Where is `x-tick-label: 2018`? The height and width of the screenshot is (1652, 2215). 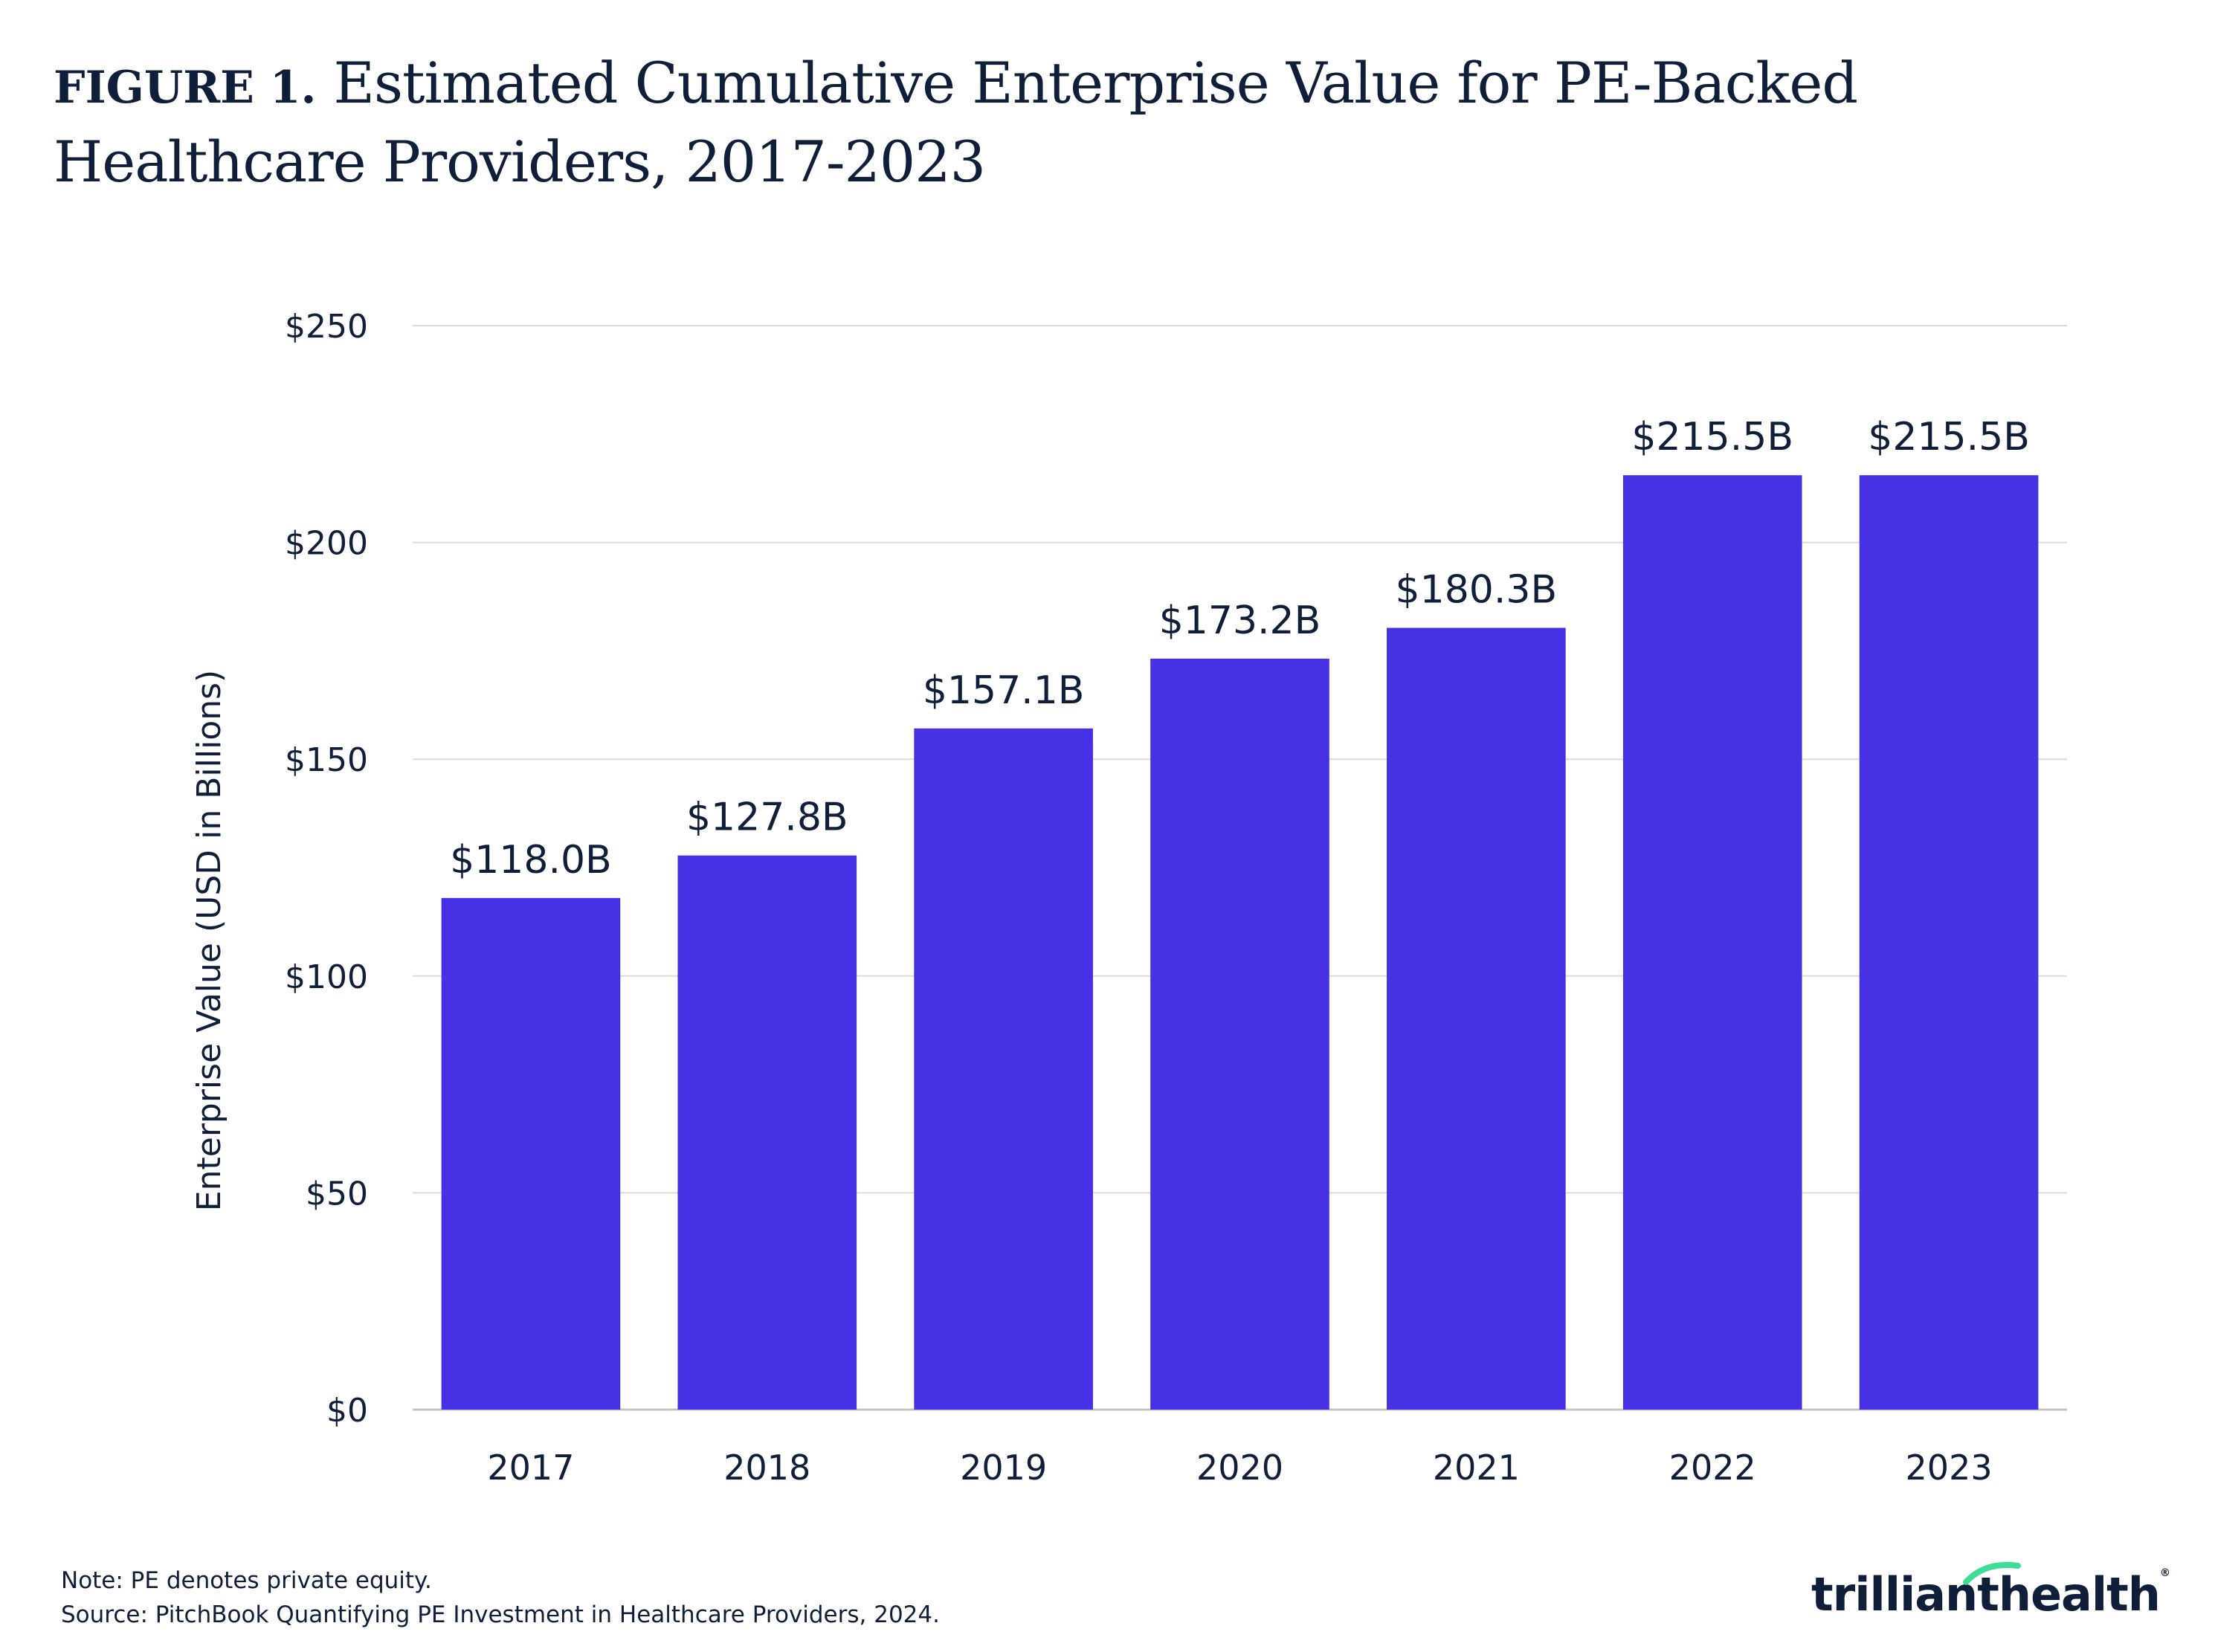
x-tick-label: 2018 is located at coordinates (767, 1468).